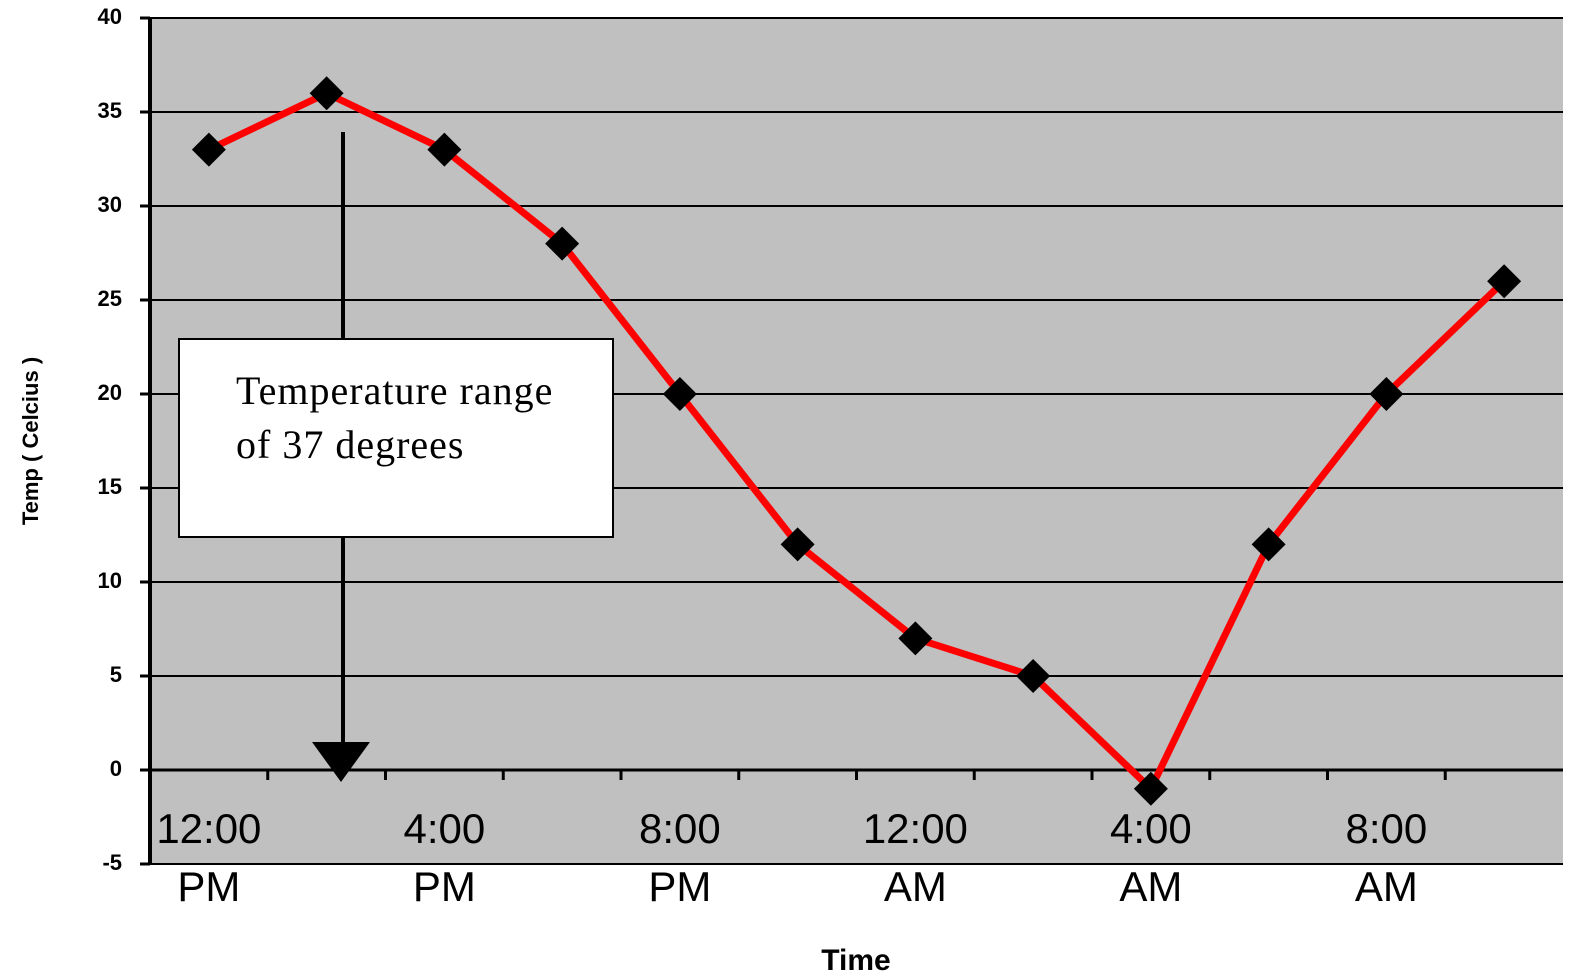  What do you see at coordinates (110, 204) in the screenshot?
I see `y-tick-label: 30` at bounding box center [110, 204].